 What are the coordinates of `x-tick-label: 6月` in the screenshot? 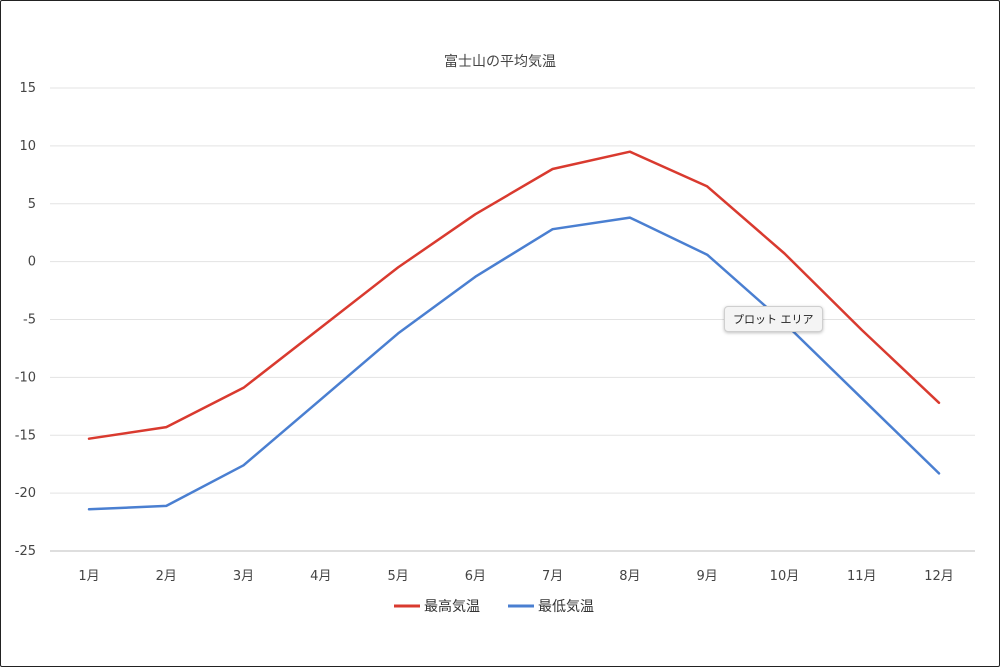 It's located at (475, 576).